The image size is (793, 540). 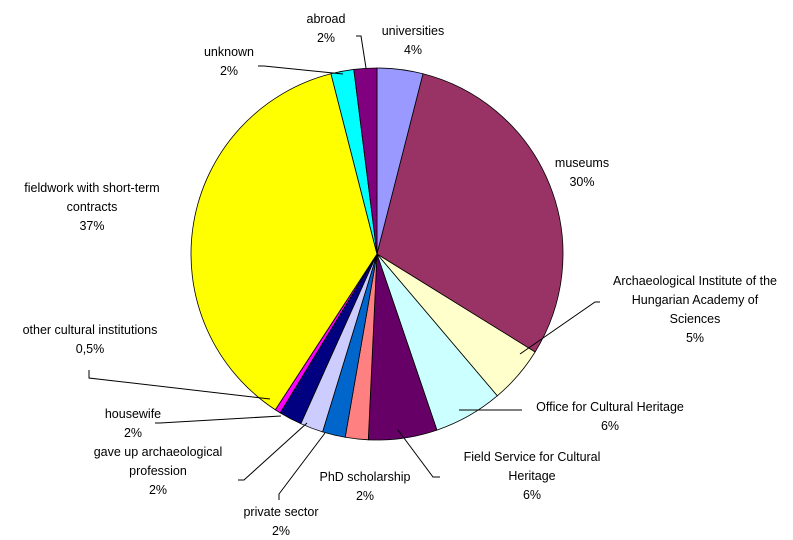 I want to click on slice-category-label: gave up archaeological, so click(x=158, y=452).